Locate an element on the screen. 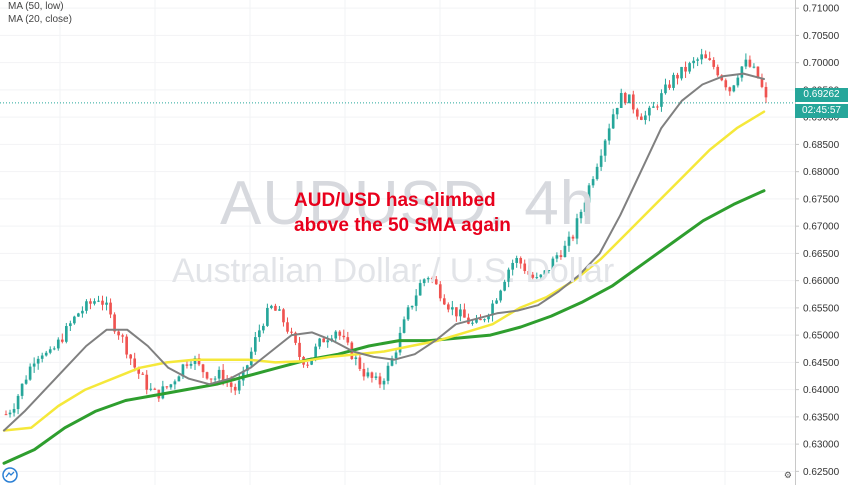 The height and width of the screenshot is (490, 852). annotation-line-1: AUD/USD has climbed is located at coordinates (395, 200).